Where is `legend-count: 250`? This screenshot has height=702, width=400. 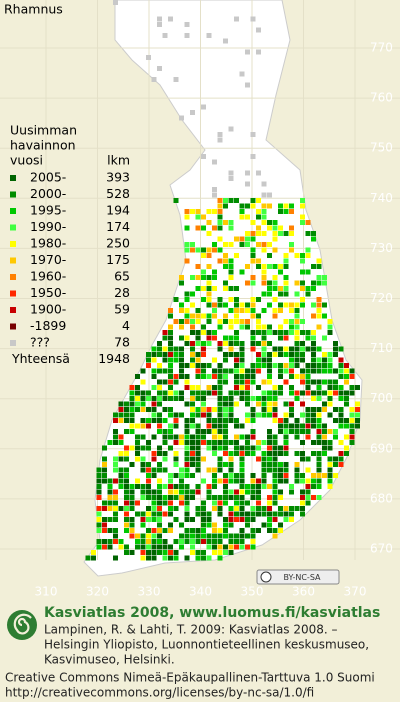 legend-count: 250 is located at coordinates (118, 243).